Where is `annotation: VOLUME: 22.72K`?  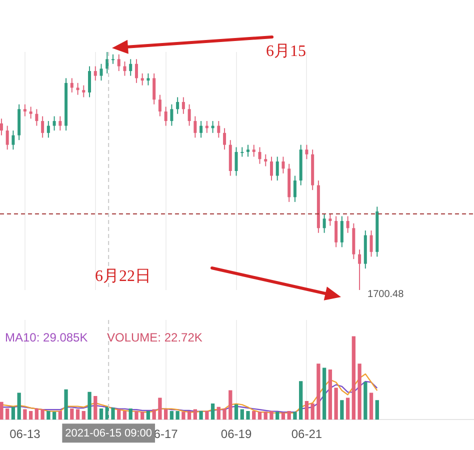 annotation: VOLUME: 22.72K is located at coordinates (154, 337).